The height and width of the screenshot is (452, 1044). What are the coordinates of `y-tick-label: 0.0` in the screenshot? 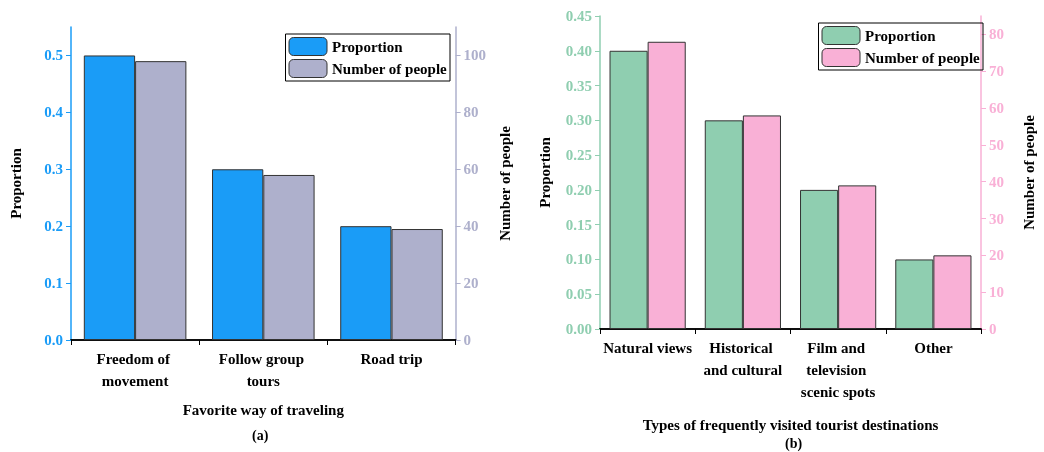 It's located at (53, 340).